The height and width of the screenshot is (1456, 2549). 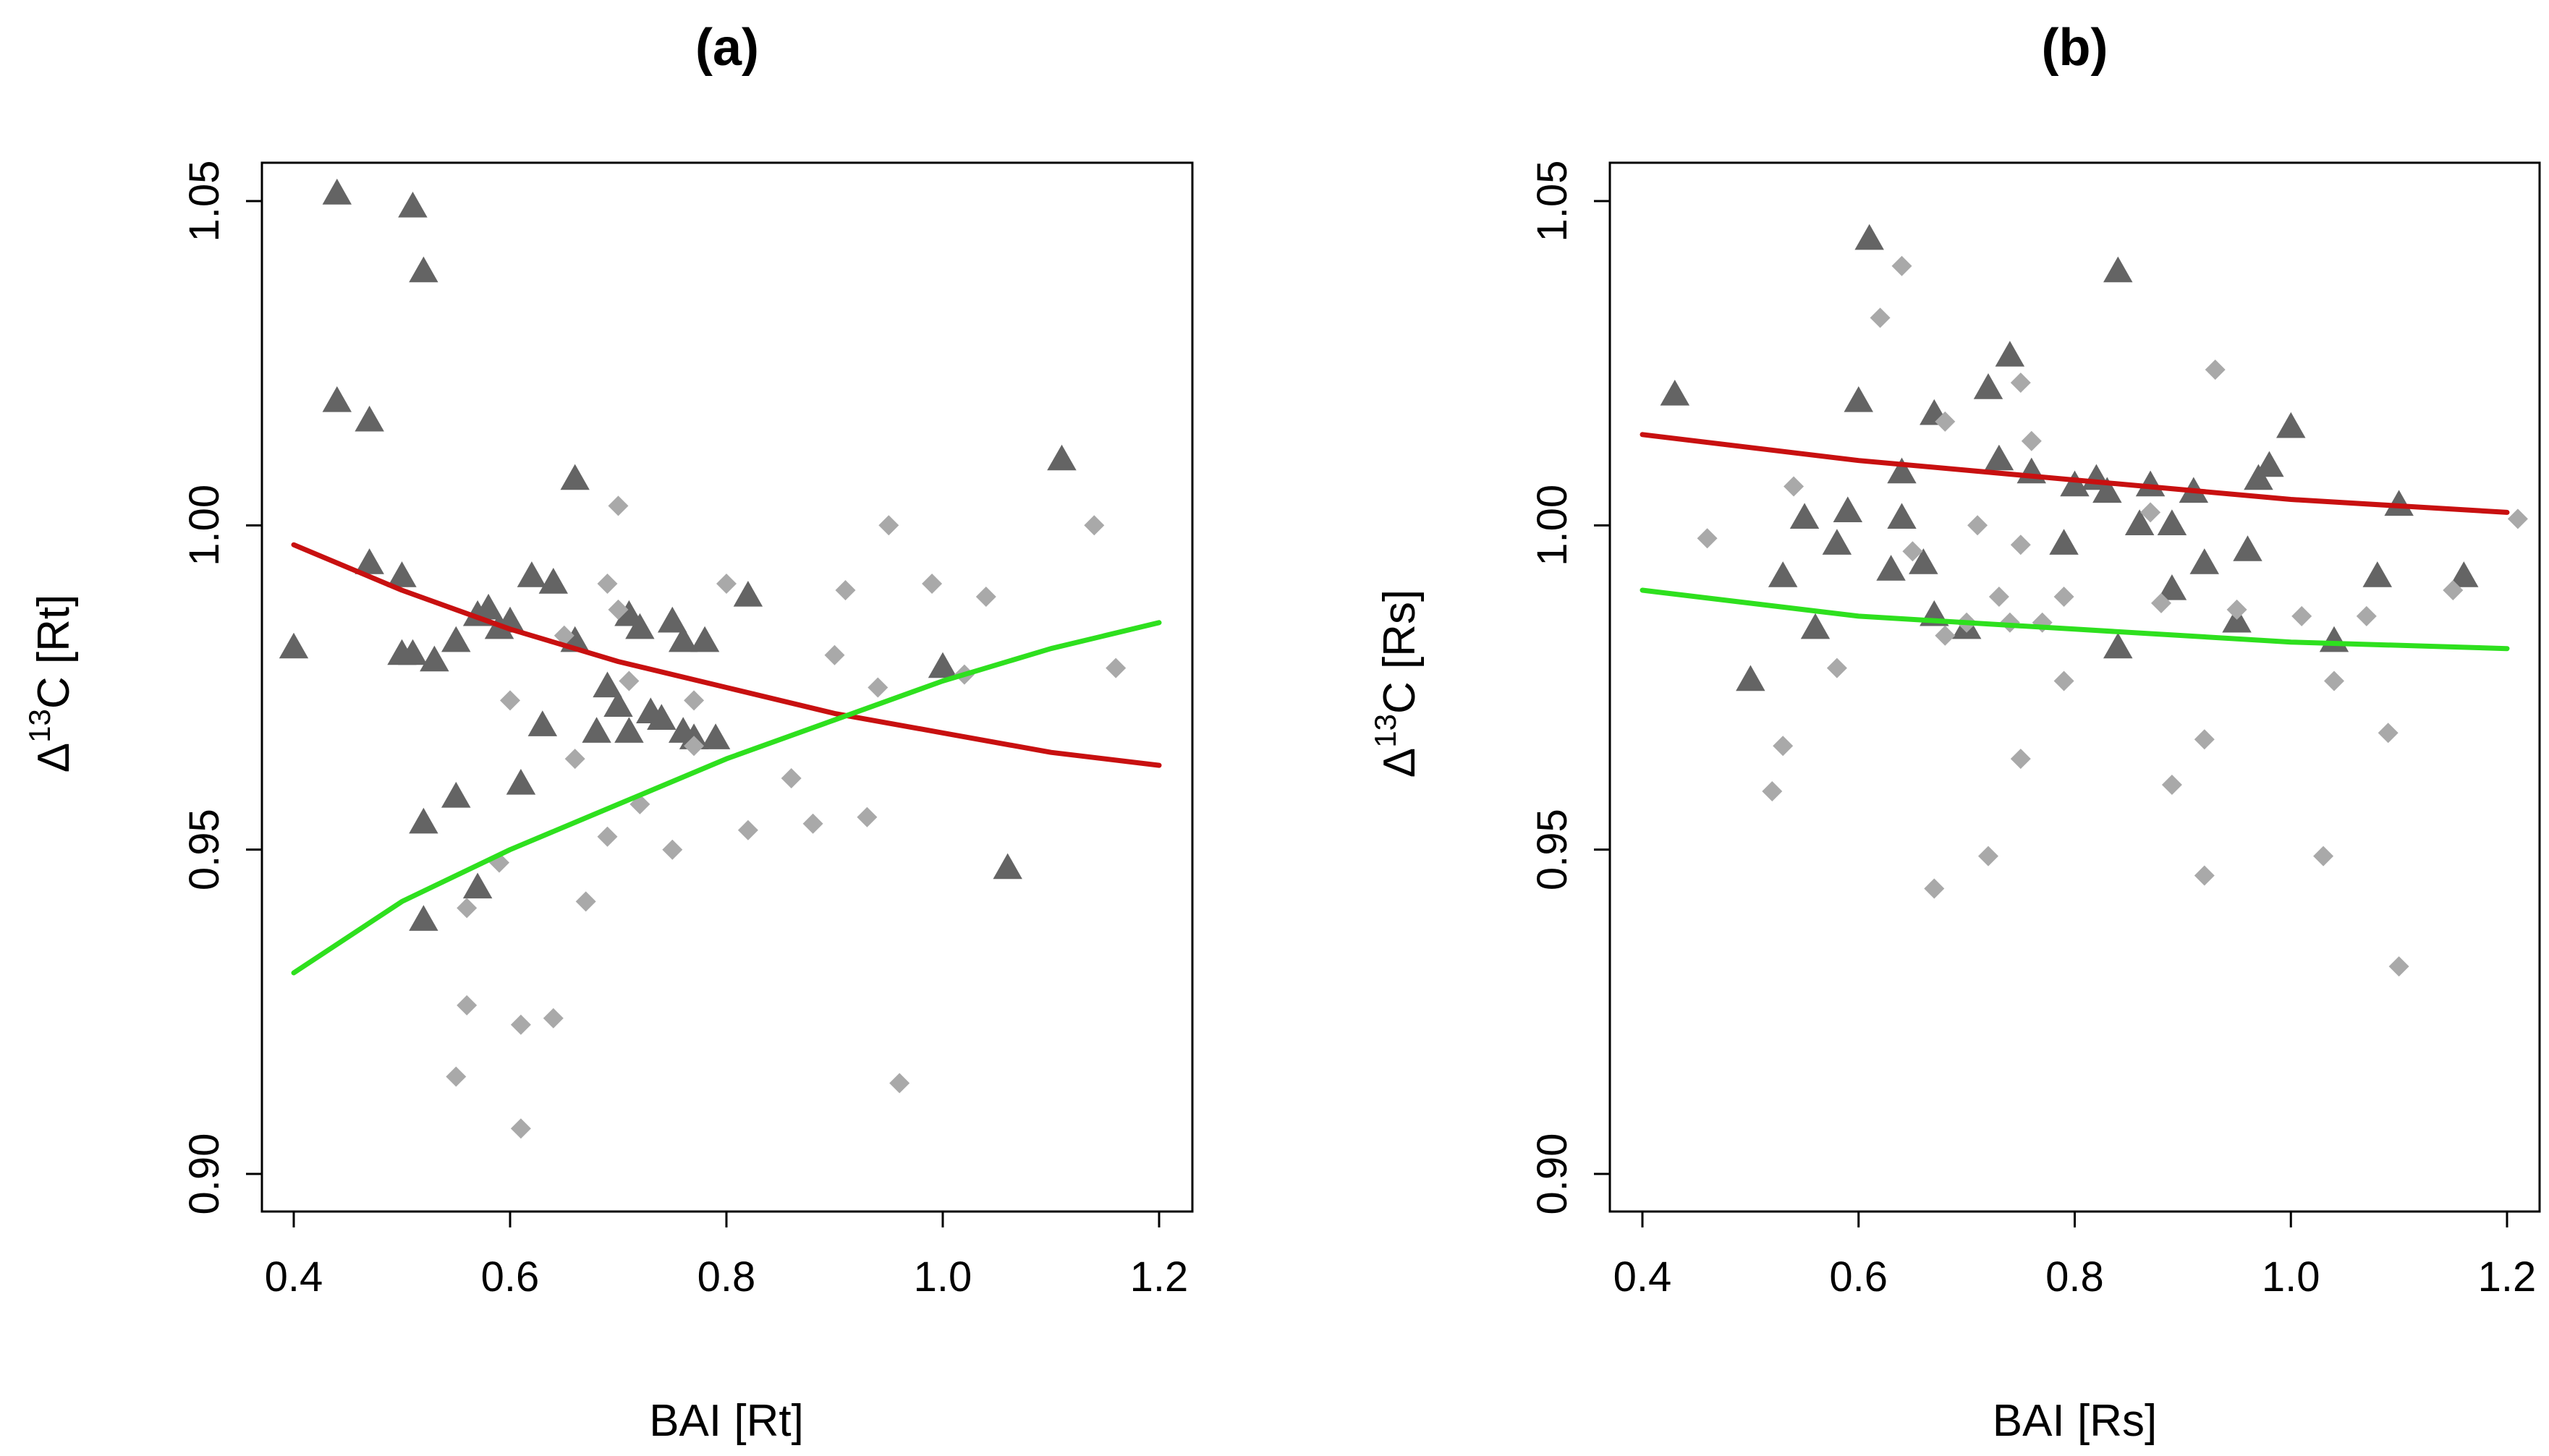 I want to click on chart-title-b: (b), so click(x=2075, y=48).